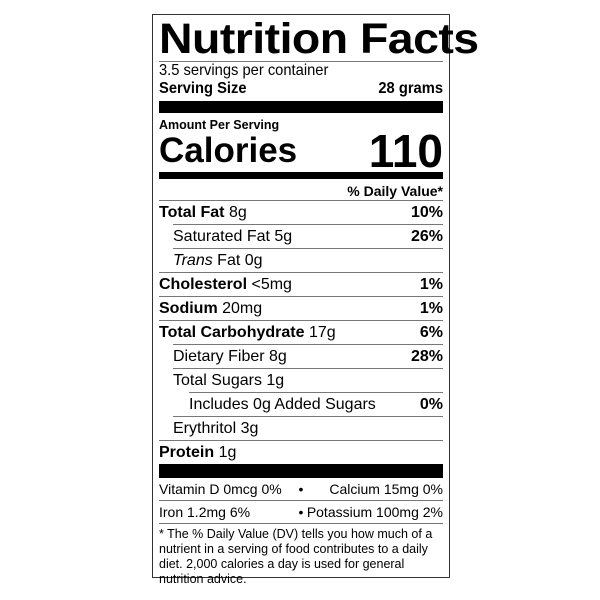  What do you see at coordinates (405, 151) in the screenshot?
I see `calories-value: 110` at bounding box center [405, 151].